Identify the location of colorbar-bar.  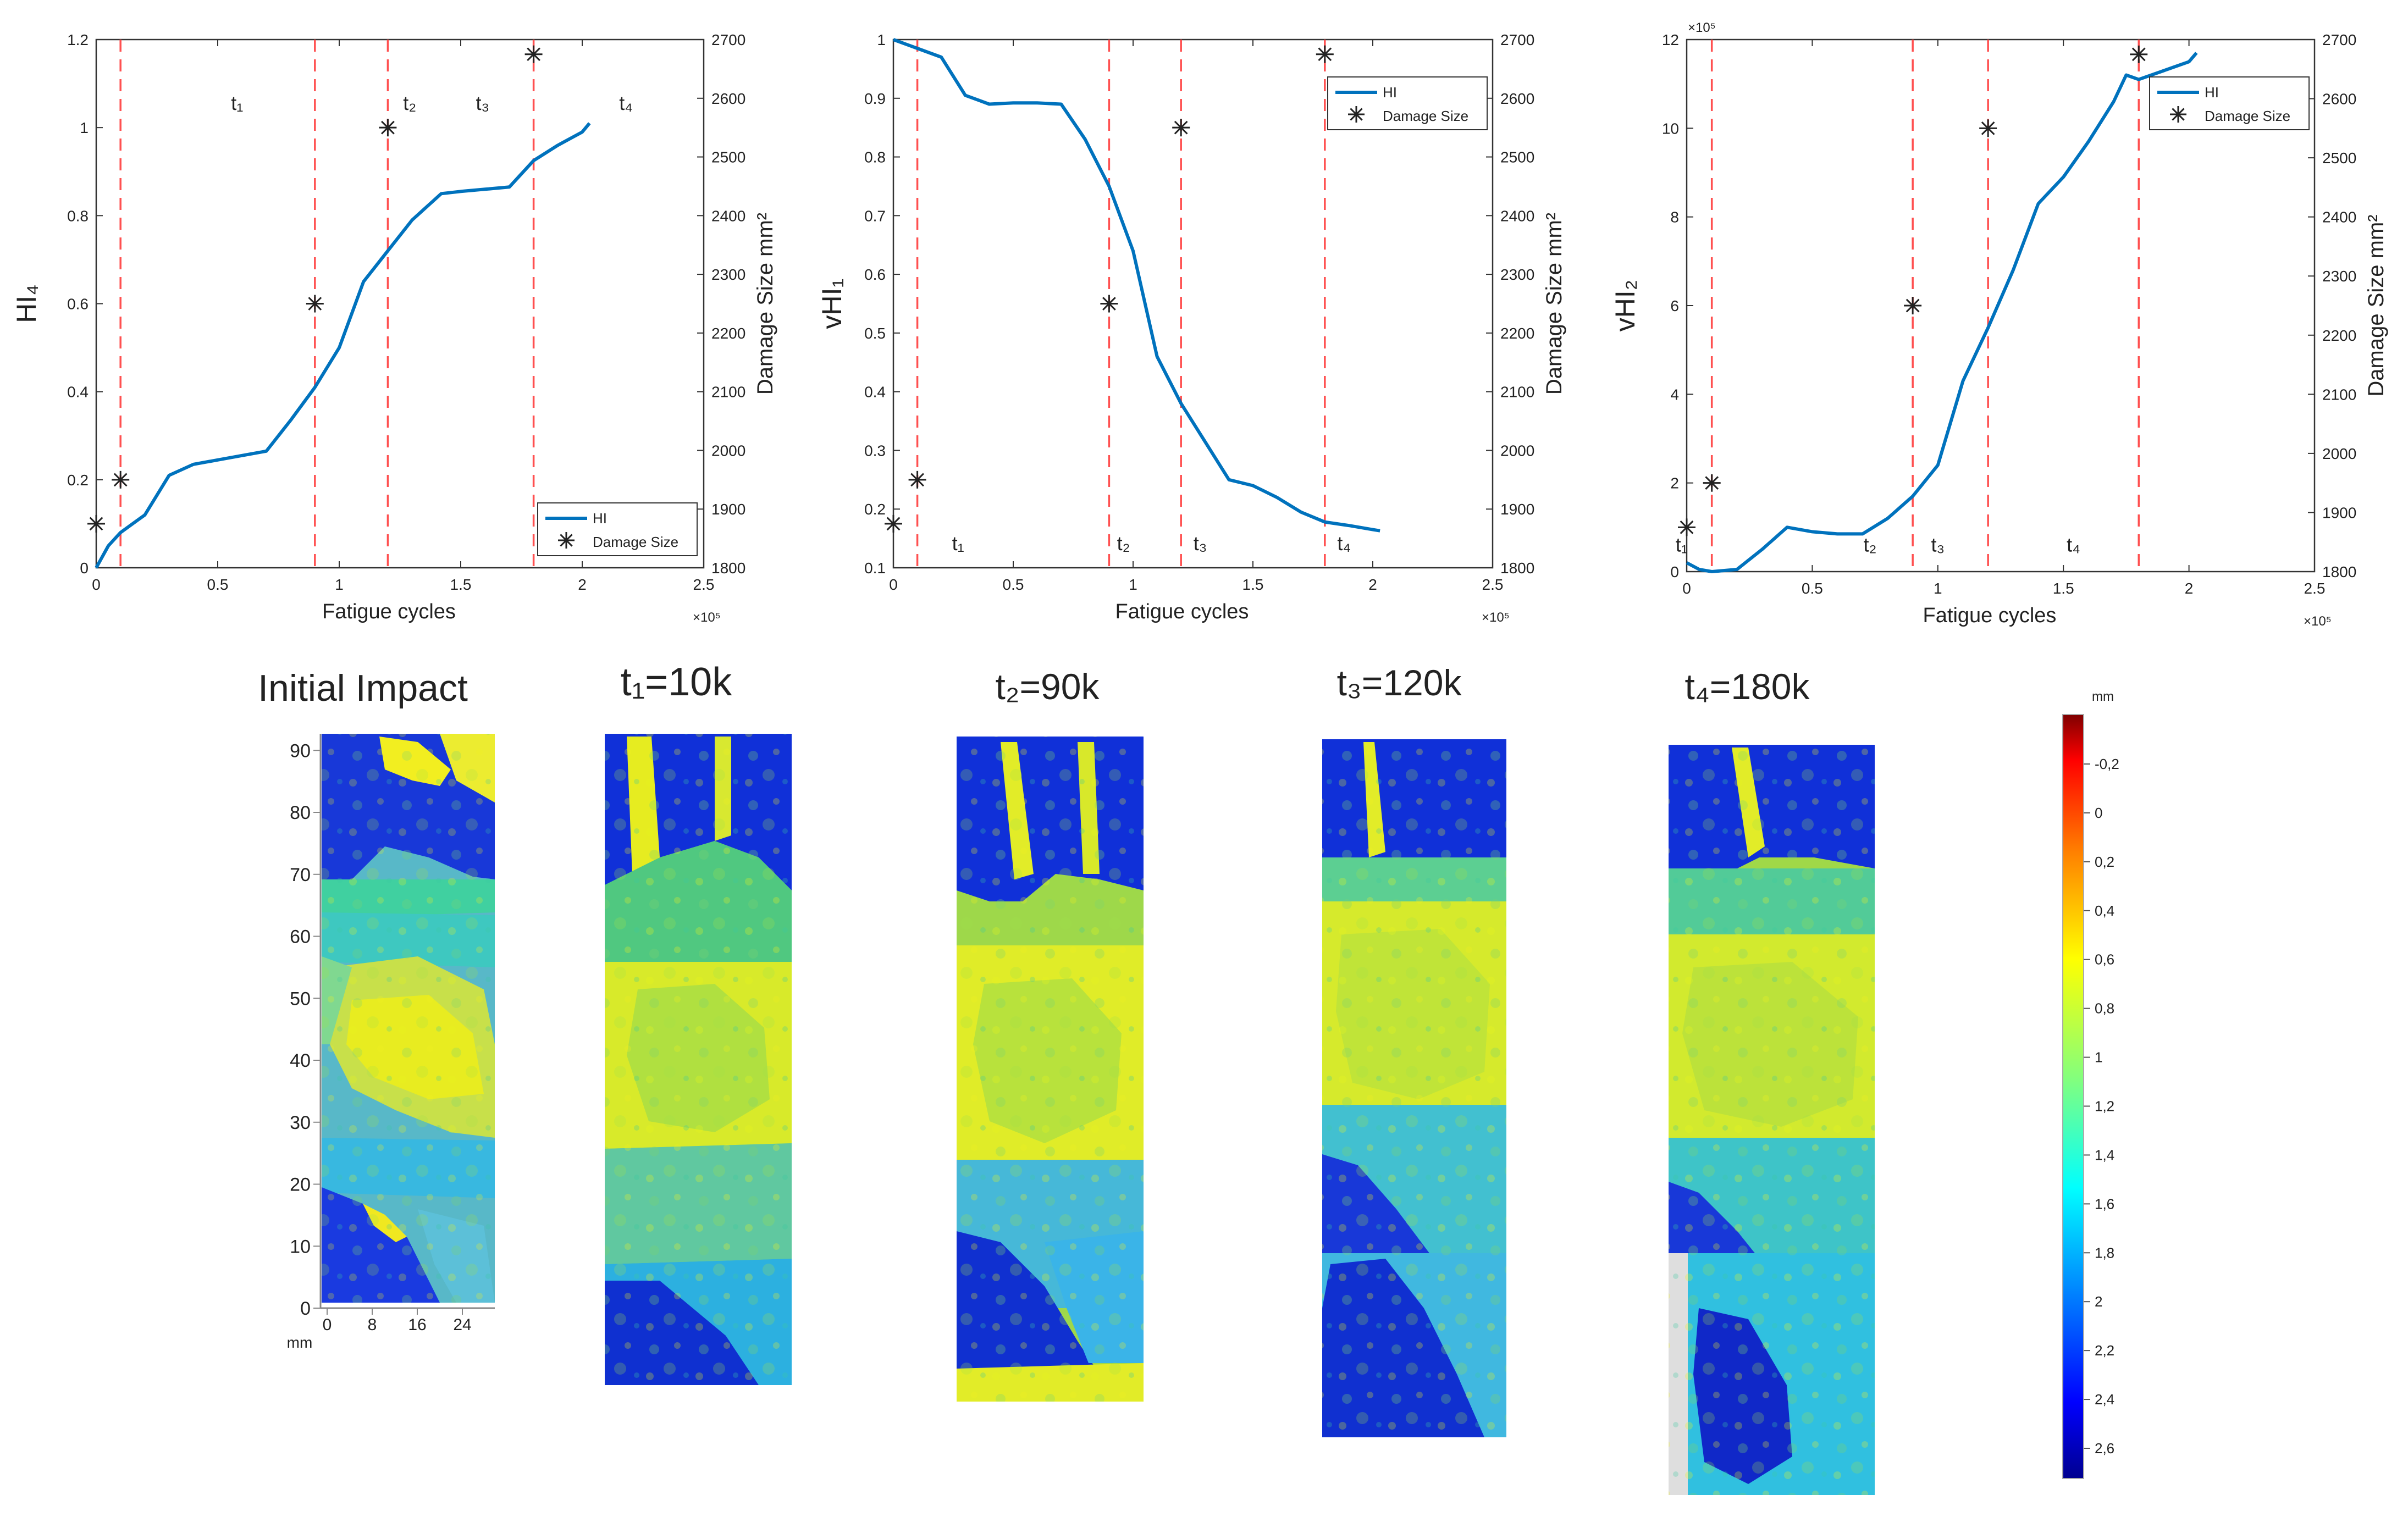
(2073, 1096).